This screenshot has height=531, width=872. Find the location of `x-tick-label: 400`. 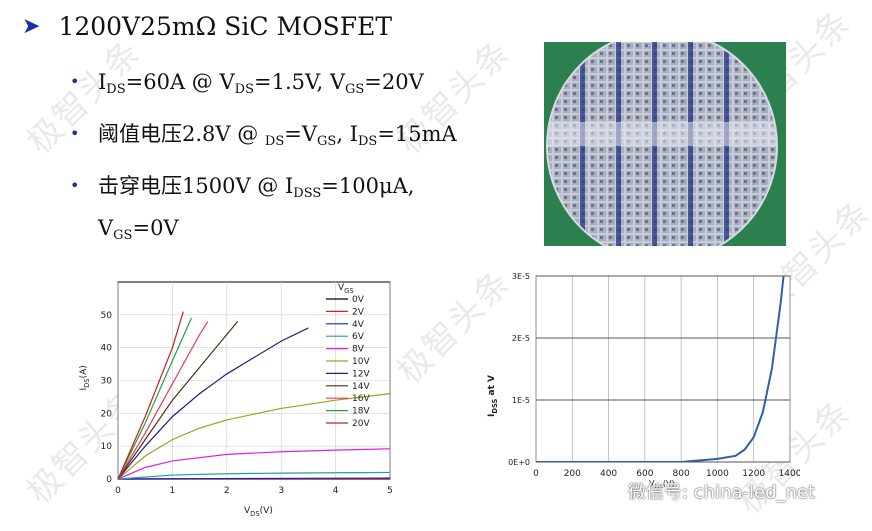

x-tick-label: 400 is located at coordinates (608, 474).